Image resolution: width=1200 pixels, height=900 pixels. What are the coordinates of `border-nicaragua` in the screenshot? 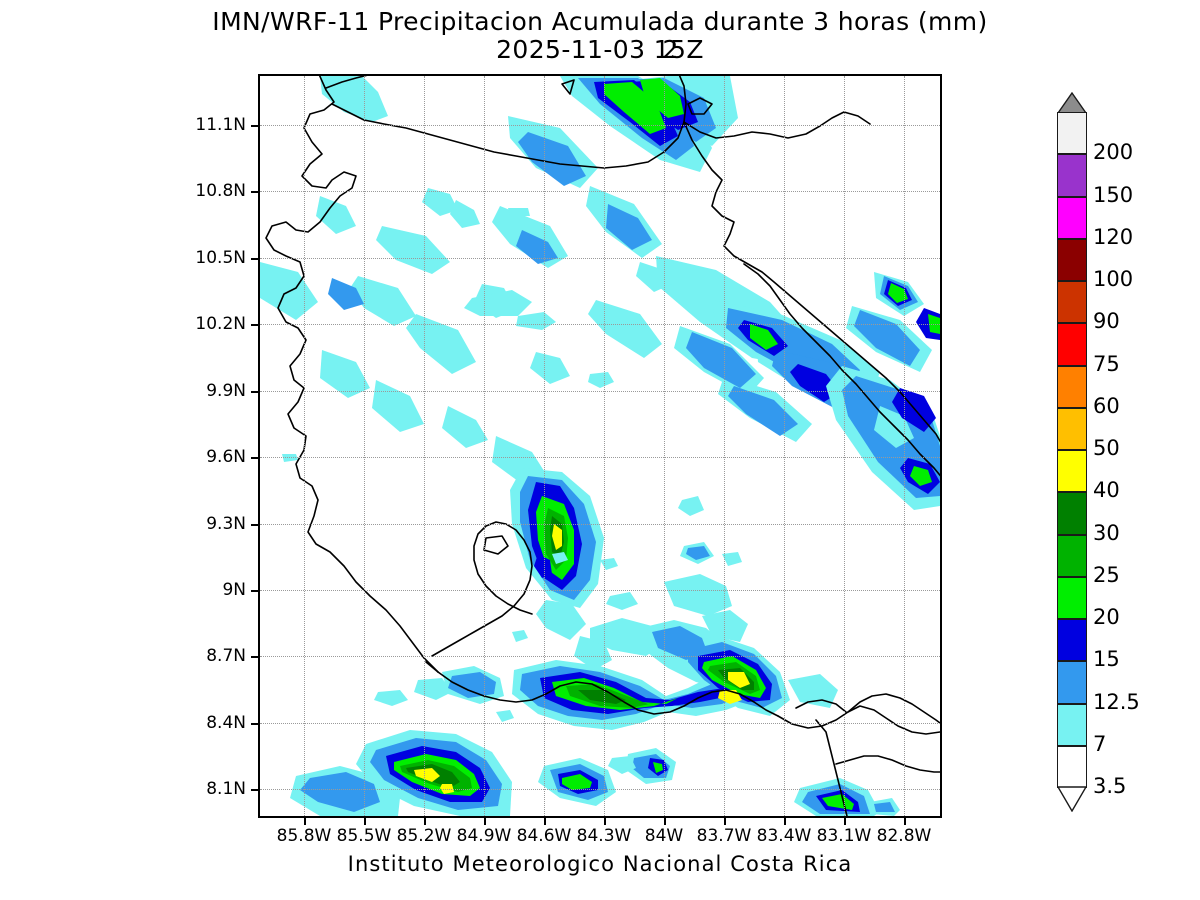 It's located at (506, 122).